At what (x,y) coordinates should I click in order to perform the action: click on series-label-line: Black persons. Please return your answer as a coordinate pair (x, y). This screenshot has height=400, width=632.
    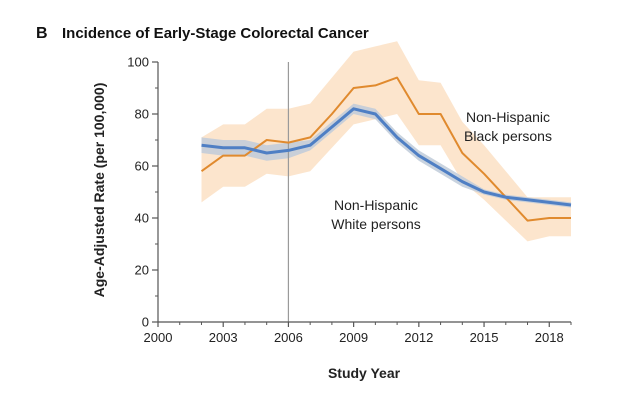
    Looking at the image, I should click on (508, 136).